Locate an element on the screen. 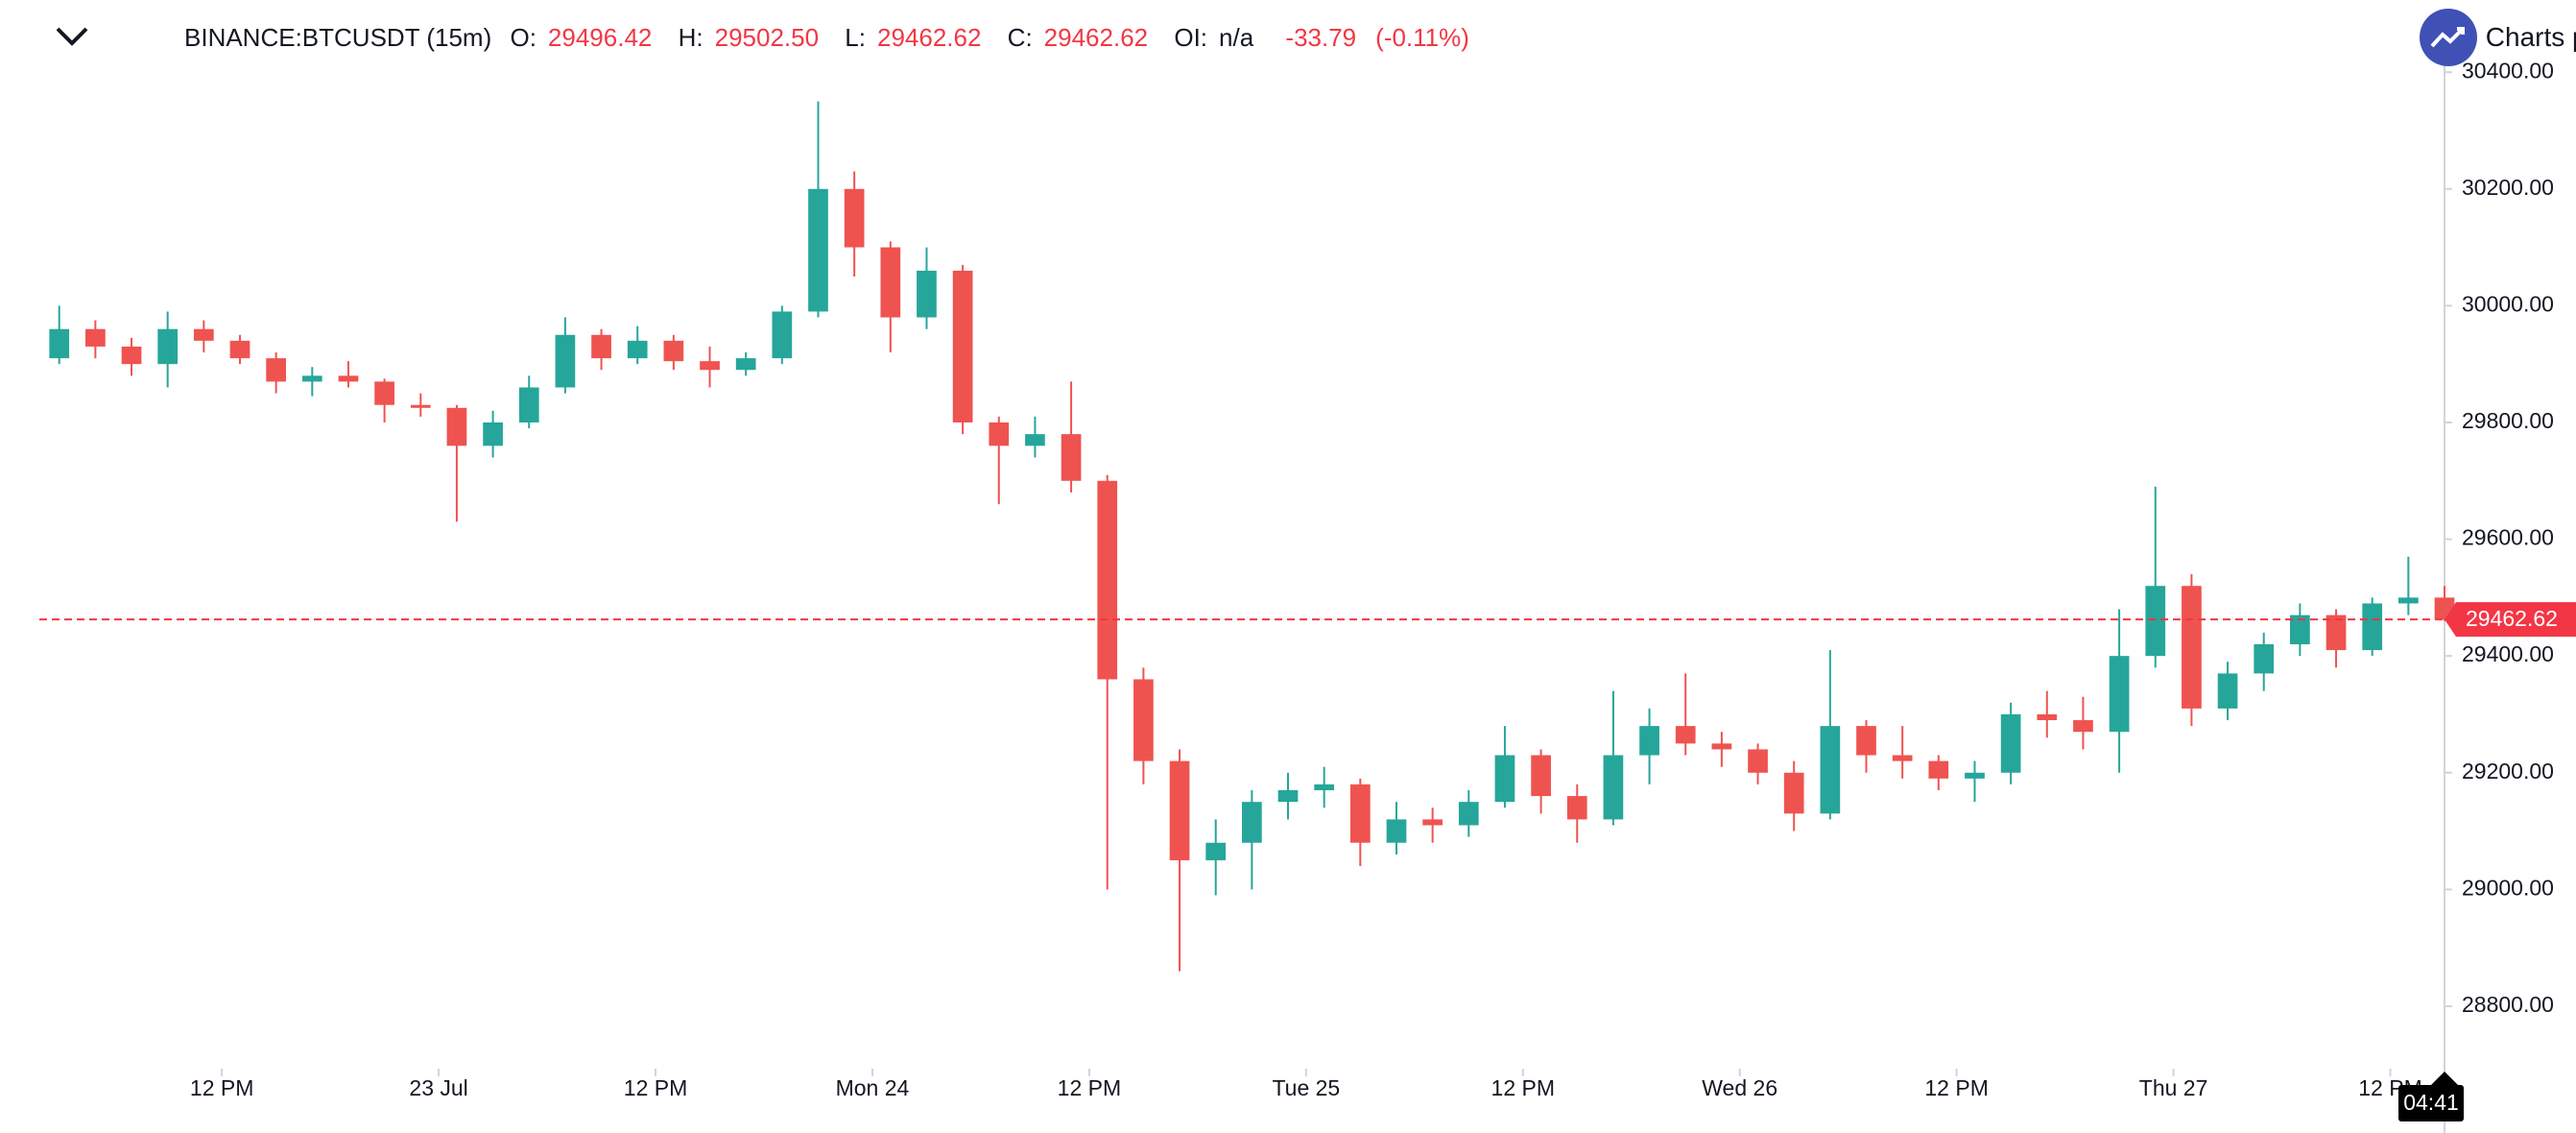 This screenshot has width=2576, height=1133. high-value: 29502.50 is located at coordinates (767, 37).